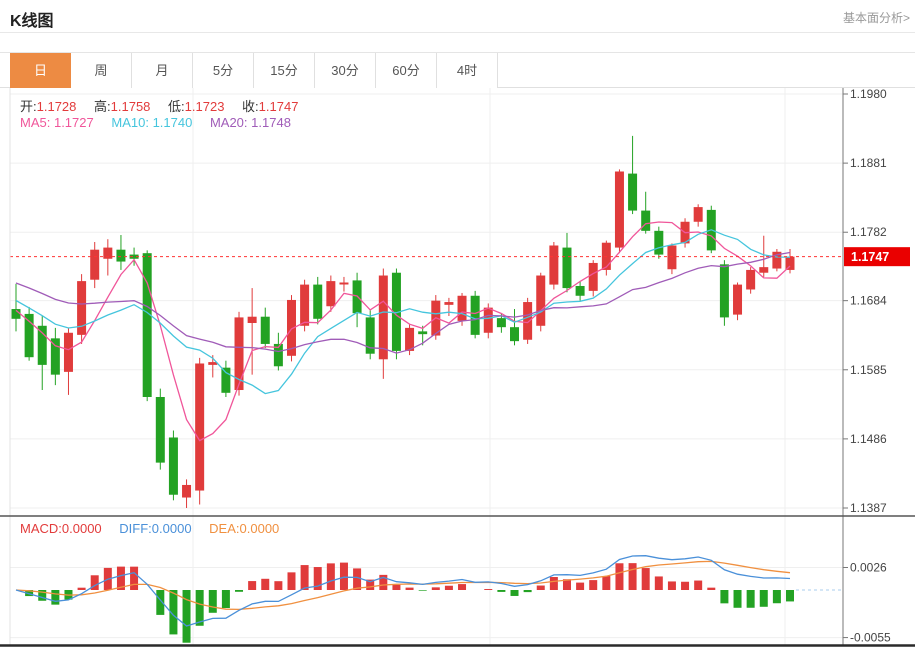 The image size is (915, 649). What do you see at coordinates (41, 528) in the screenshot?
I see `macd-label: MACD:` at bounding box center [41, 528].